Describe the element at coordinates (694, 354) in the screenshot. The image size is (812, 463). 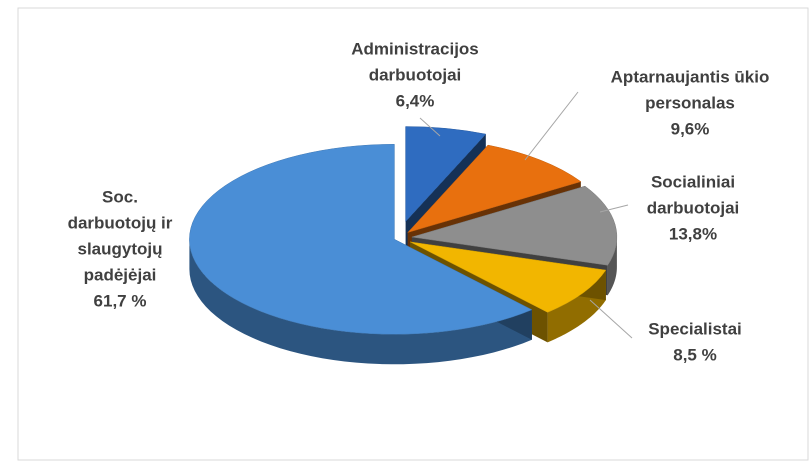
I see `value-label: 8,5 %` at that location.